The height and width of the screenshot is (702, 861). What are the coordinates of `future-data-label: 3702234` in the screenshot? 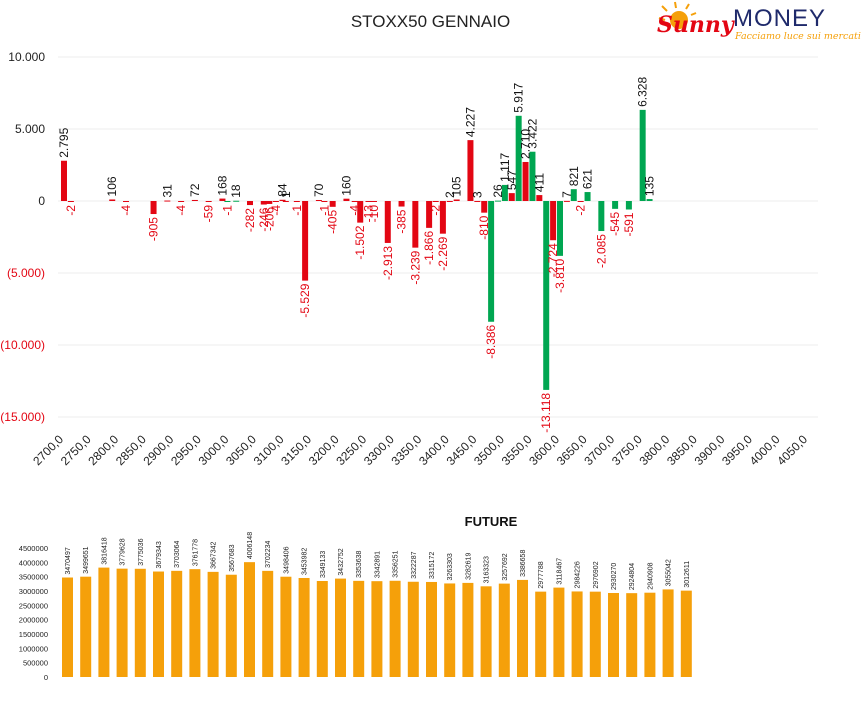 It's located at (268, 554).